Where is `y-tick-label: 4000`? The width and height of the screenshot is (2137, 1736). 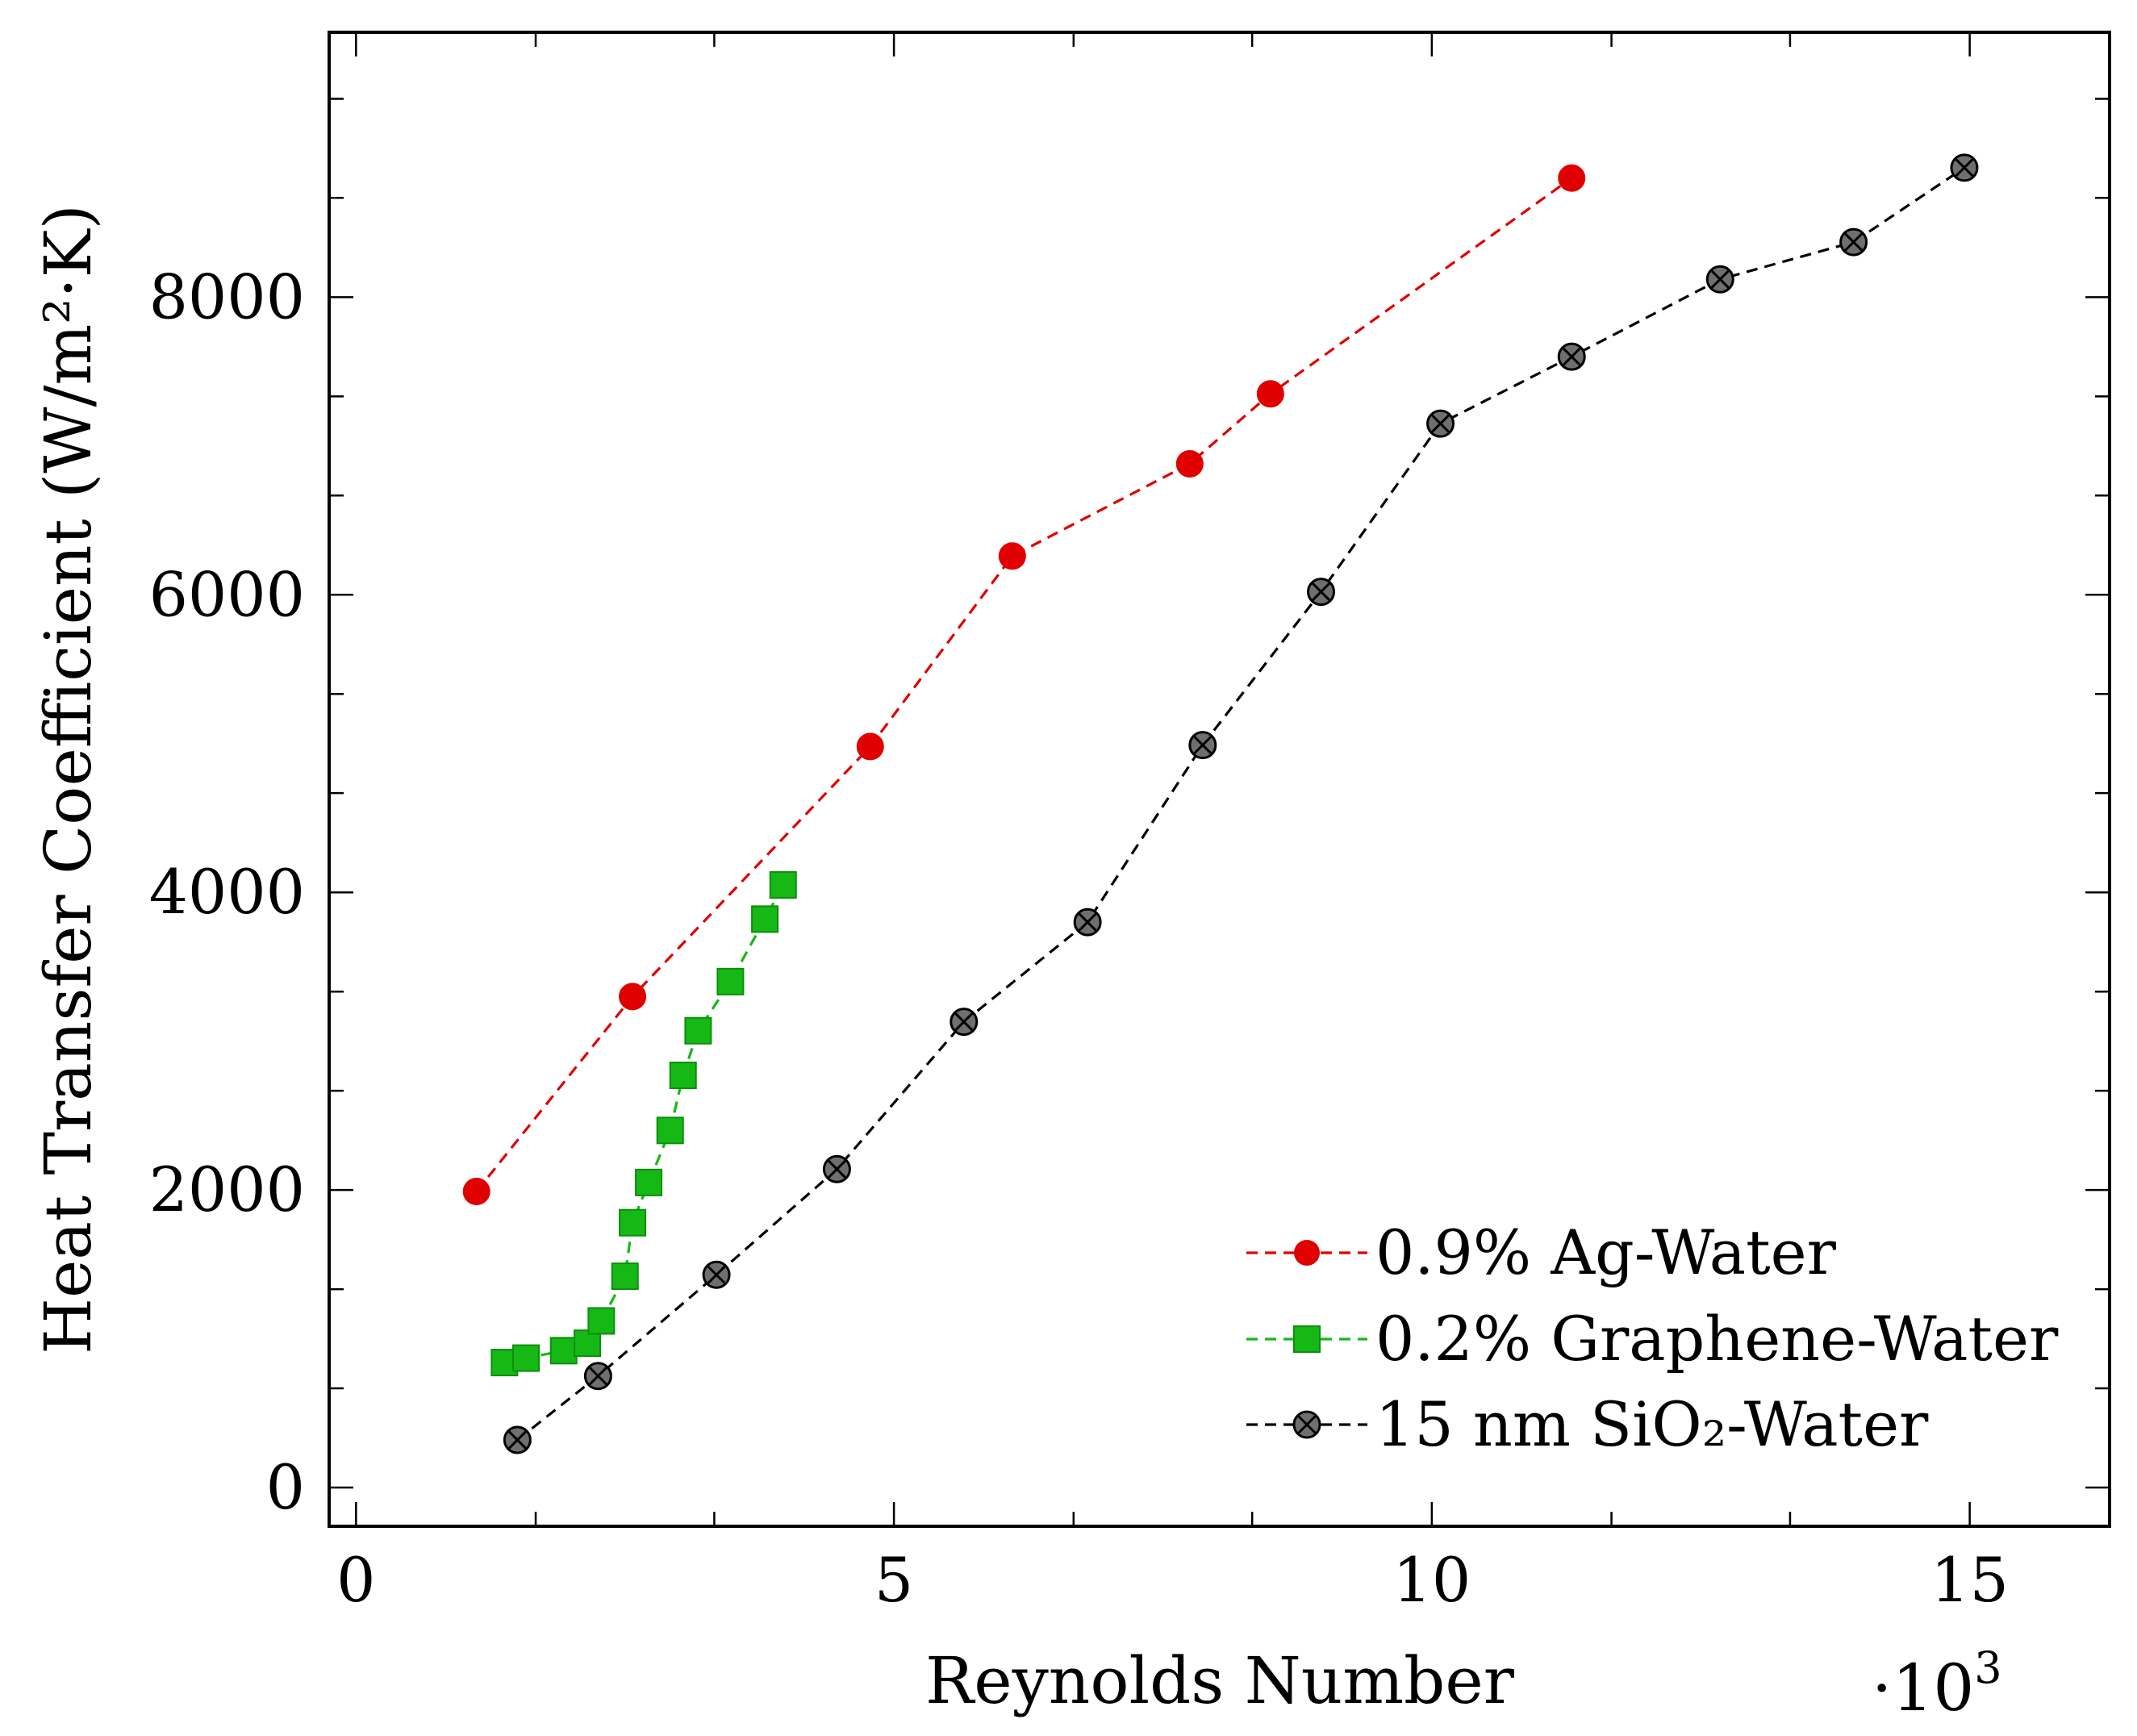
y-tick-label: 4000 is located at coordinates (227, 892).